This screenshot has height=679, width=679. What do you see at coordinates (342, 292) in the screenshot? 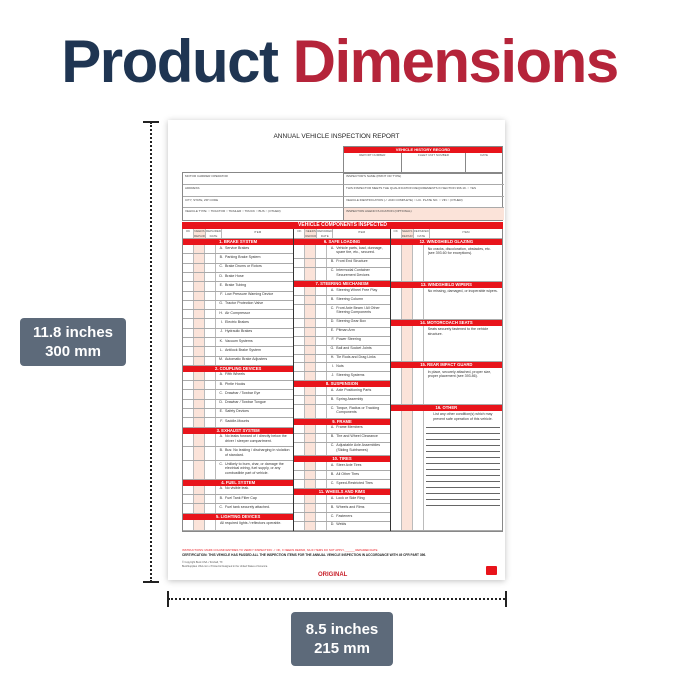
I see `inspection-item-row: A. Steering Wheel Free Play` at bounding box center [342, 292].